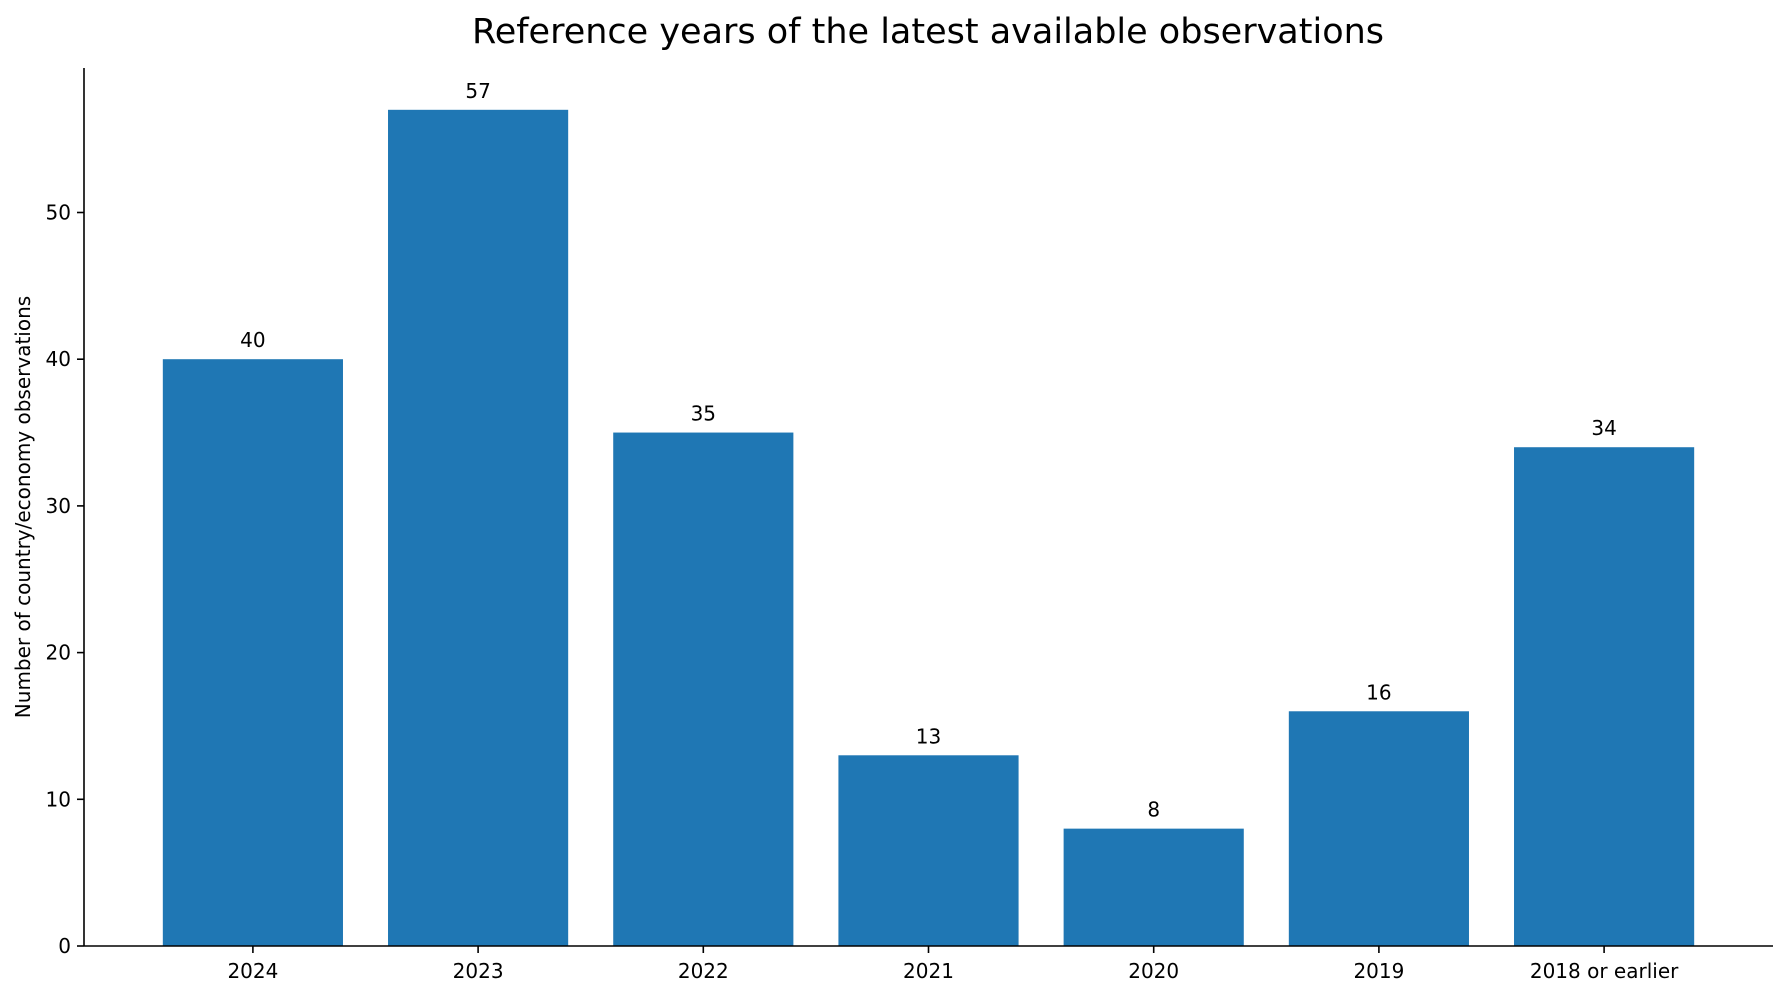  I want to click on data-label-2018-or-earlier: 34, so click(1603, 428).